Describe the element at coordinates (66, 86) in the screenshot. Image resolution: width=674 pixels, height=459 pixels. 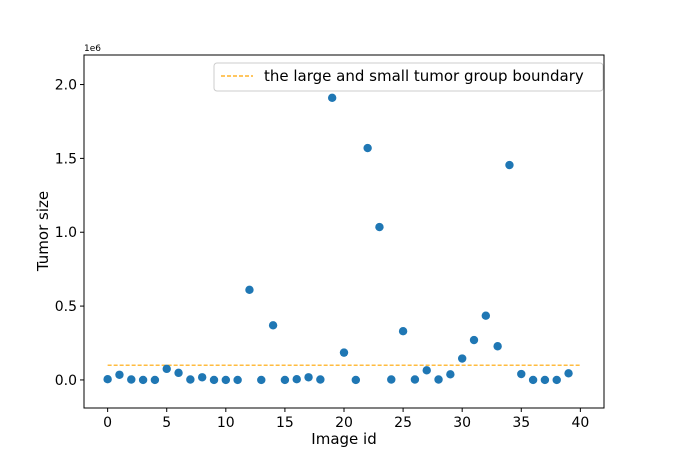
I see `y-tick-label: 2.0` at that location.